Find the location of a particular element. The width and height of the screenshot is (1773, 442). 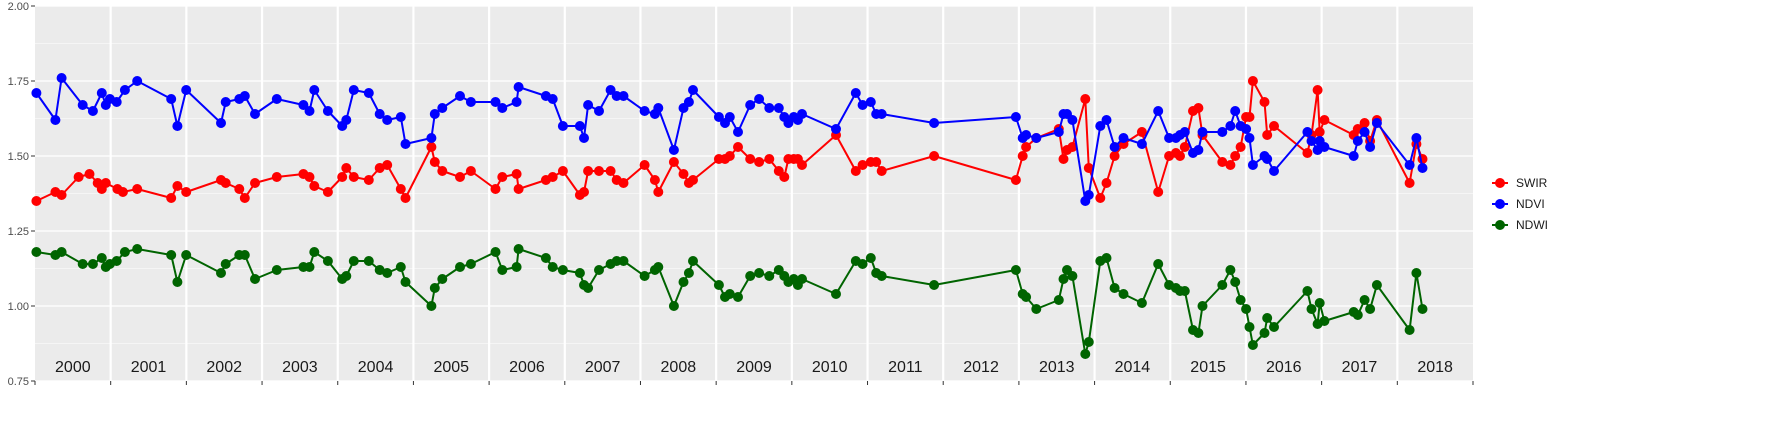

y-tick-label: 1.75 is located at coordinates (18, 82).